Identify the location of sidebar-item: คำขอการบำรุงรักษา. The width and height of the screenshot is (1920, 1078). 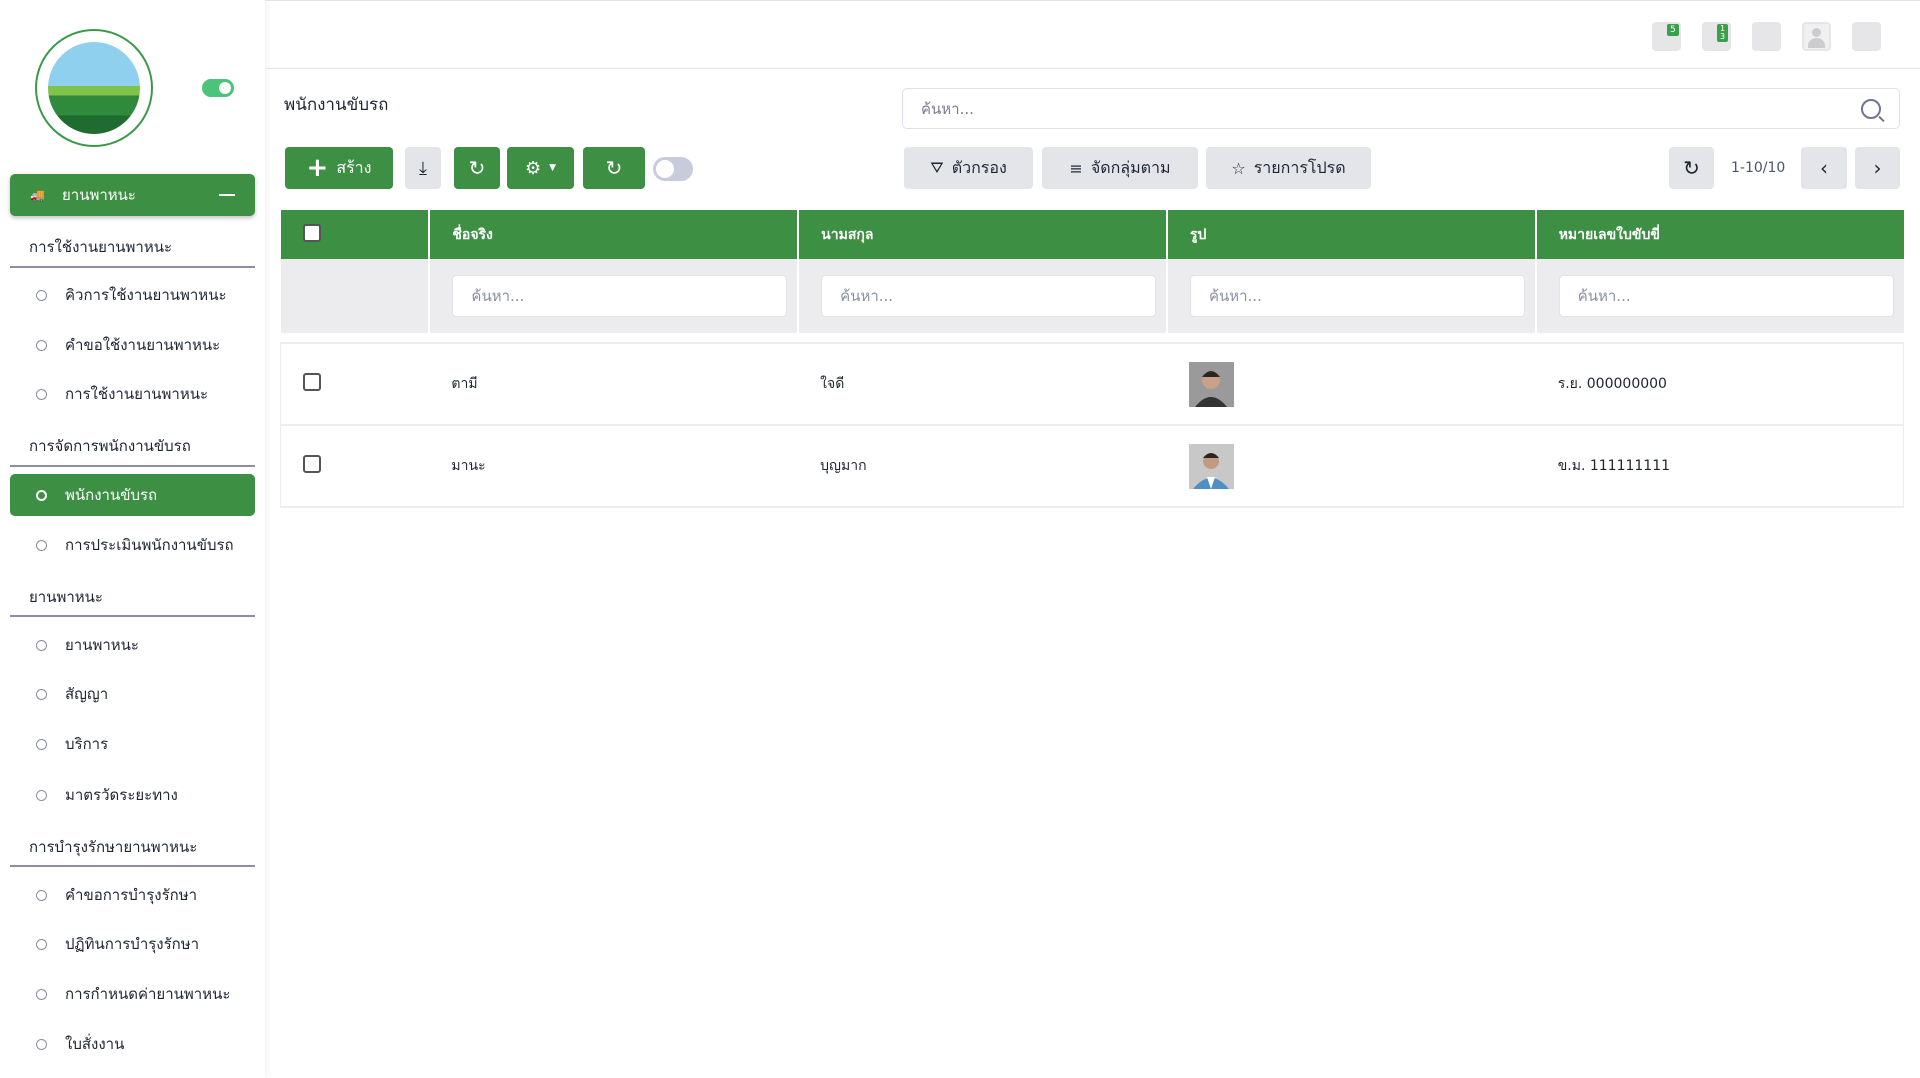
(132, 895).